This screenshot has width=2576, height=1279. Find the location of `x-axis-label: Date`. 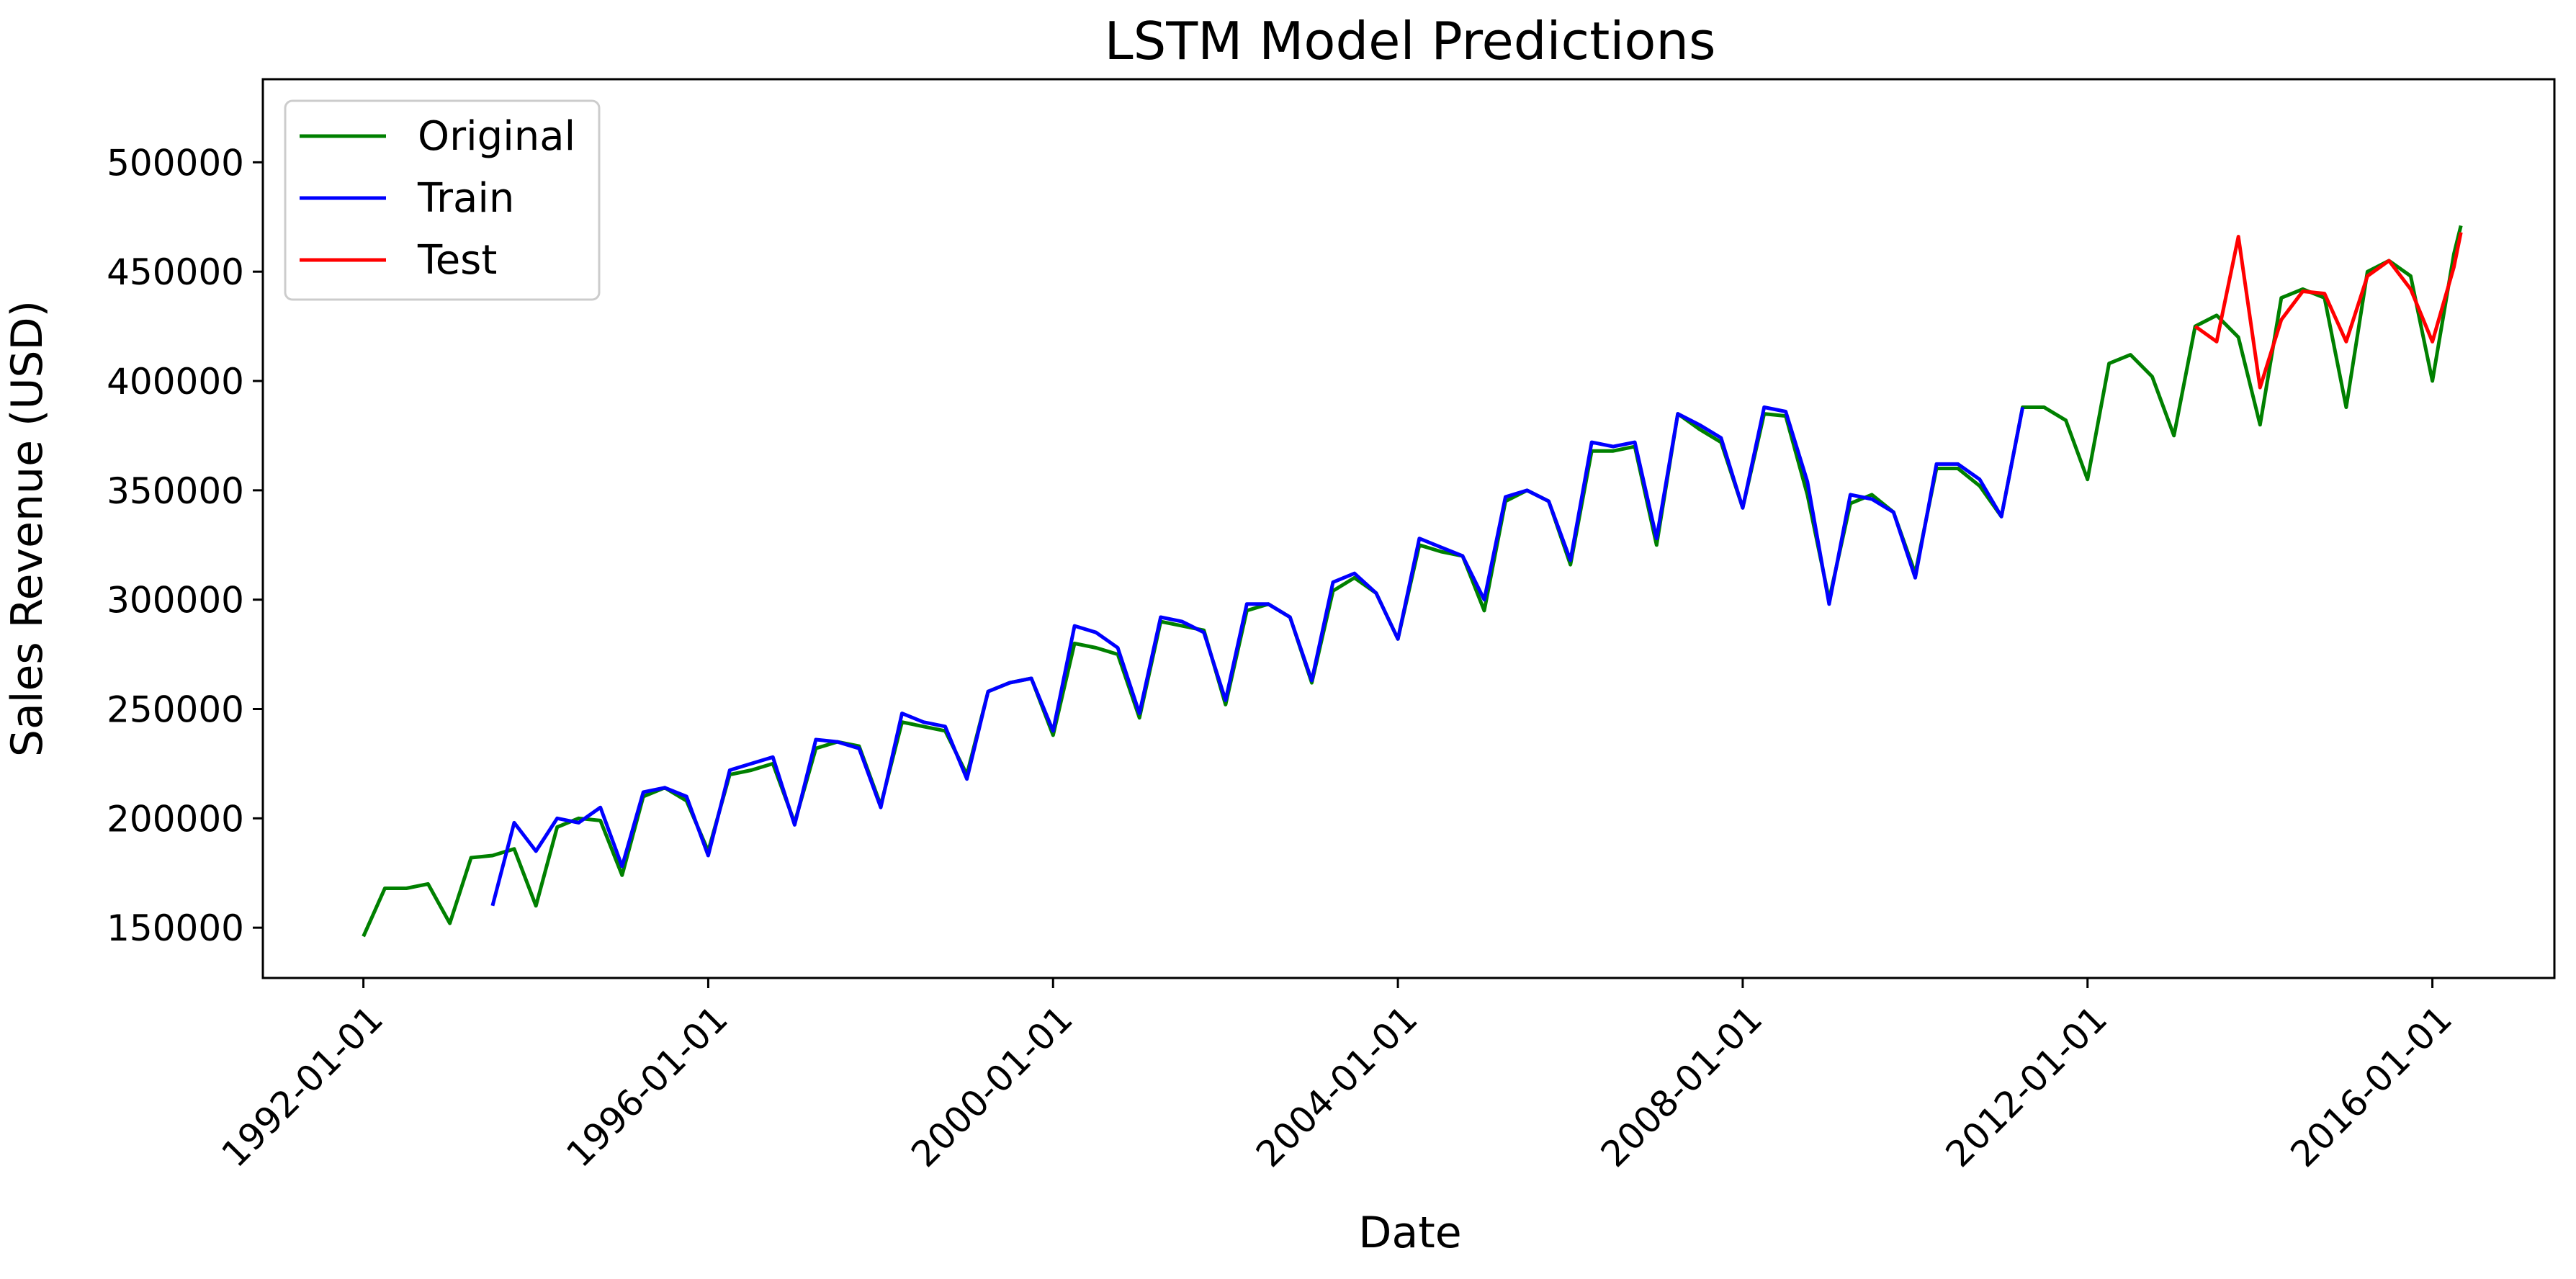

x-axis-label: Date is located at coordinates (1409, 1233).